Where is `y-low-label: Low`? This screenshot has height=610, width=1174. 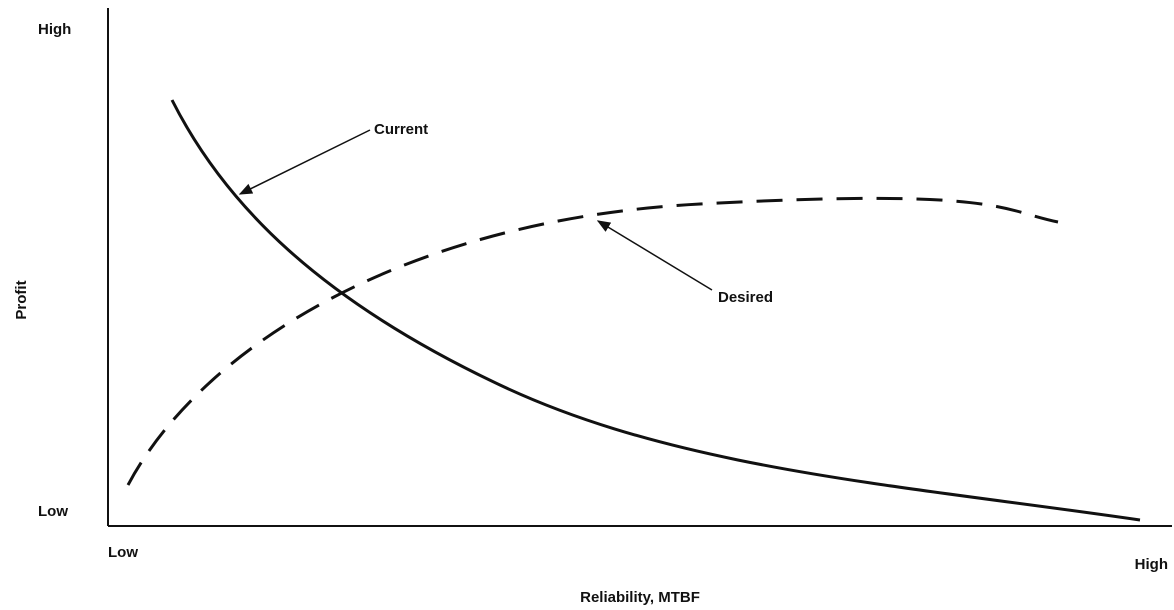 y-low-label: Low is located at coordinates (53, 511).